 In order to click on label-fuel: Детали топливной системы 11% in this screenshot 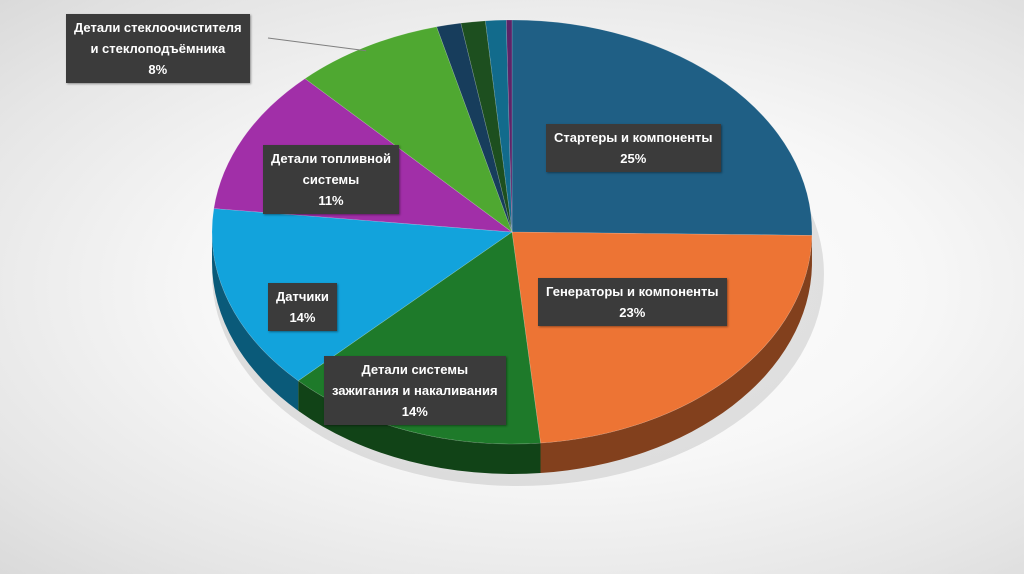, I will do `click(331, 179)`.